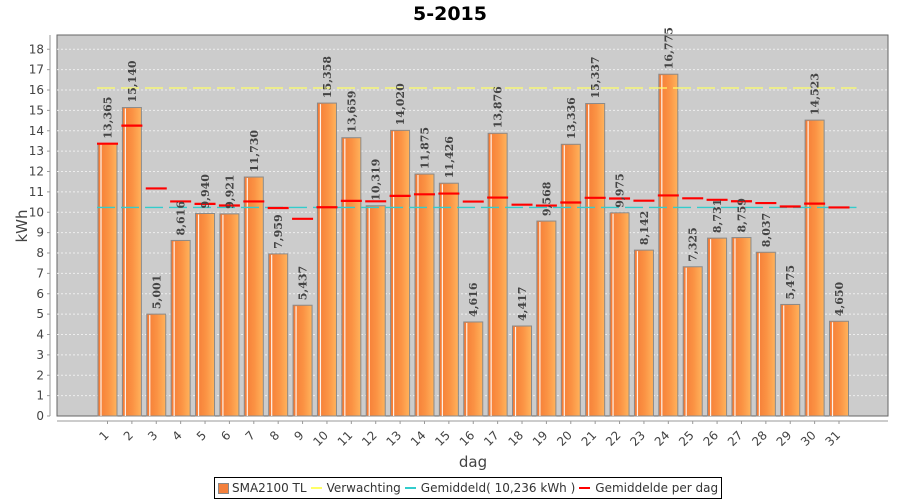 This screenshot has height=500, width=900. I want to click on y-tick-label: 17, so click(36, 70).